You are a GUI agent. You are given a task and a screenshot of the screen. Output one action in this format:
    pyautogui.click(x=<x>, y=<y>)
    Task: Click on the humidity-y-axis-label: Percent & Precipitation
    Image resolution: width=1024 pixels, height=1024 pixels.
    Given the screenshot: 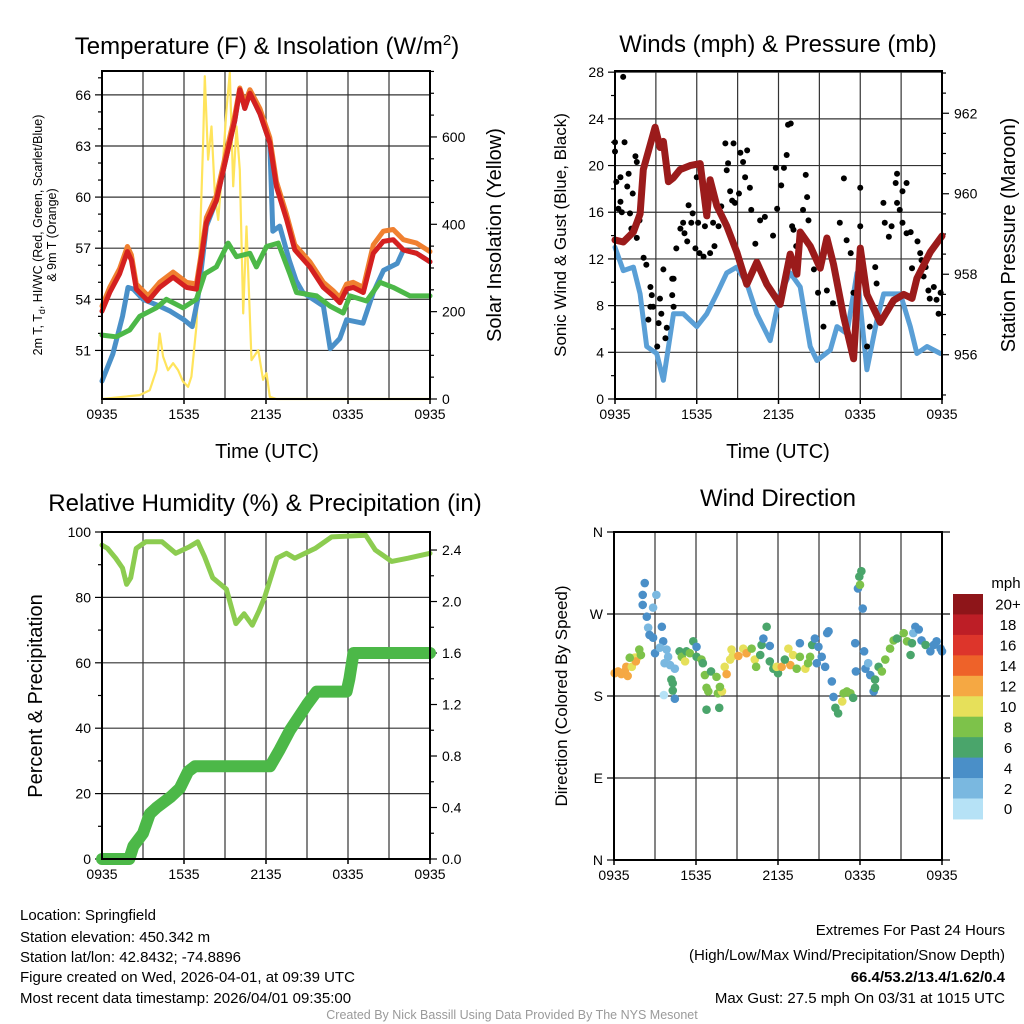 What is the action you would take?
    pyautogui.click(x=36, y=695)
    